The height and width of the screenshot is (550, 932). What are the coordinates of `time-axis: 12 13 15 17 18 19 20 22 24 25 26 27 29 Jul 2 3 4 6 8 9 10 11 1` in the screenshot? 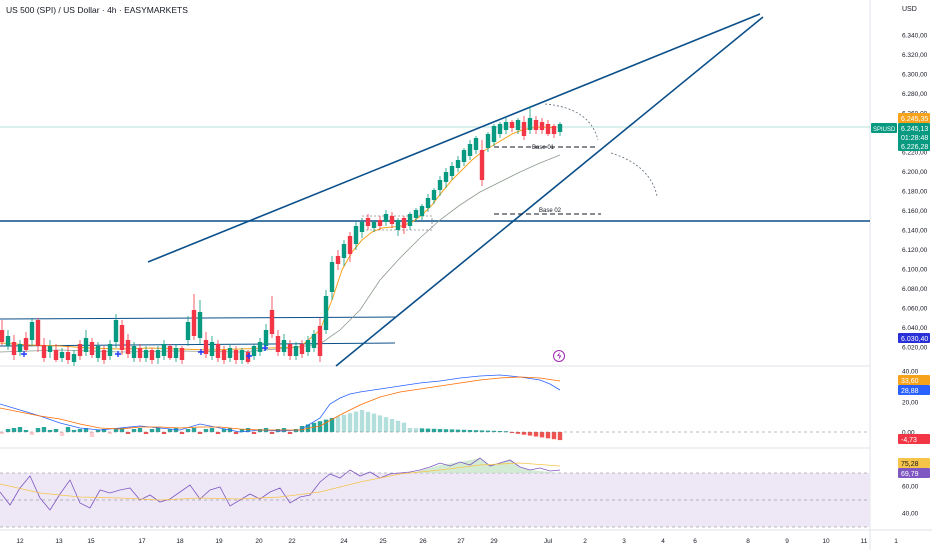 It's located at (457, 541).